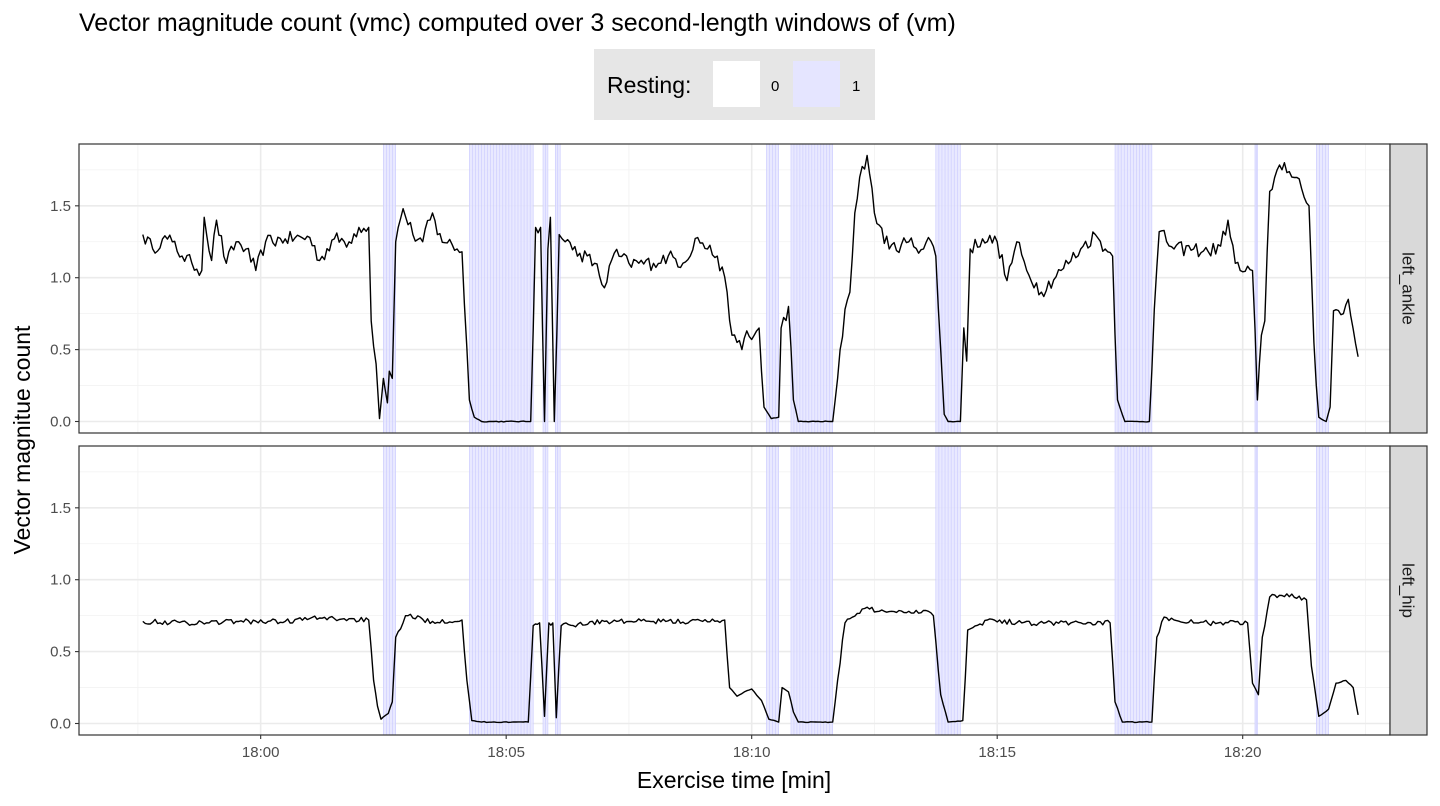 This screenshot has width=1440, height=806. I want to click on y-axis-title: Vector magnitue count, so click(22, 439).